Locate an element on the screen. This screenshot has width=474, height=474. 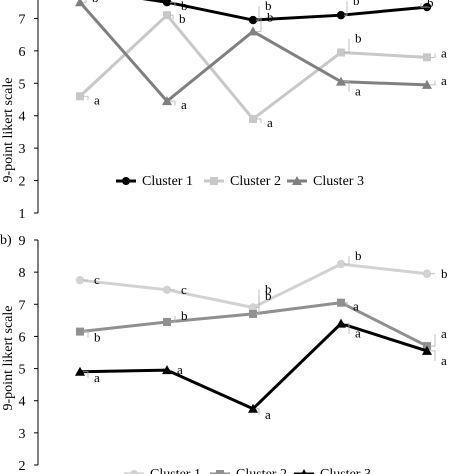
y-tick-label: 1 is located at coordinates (22, 214).